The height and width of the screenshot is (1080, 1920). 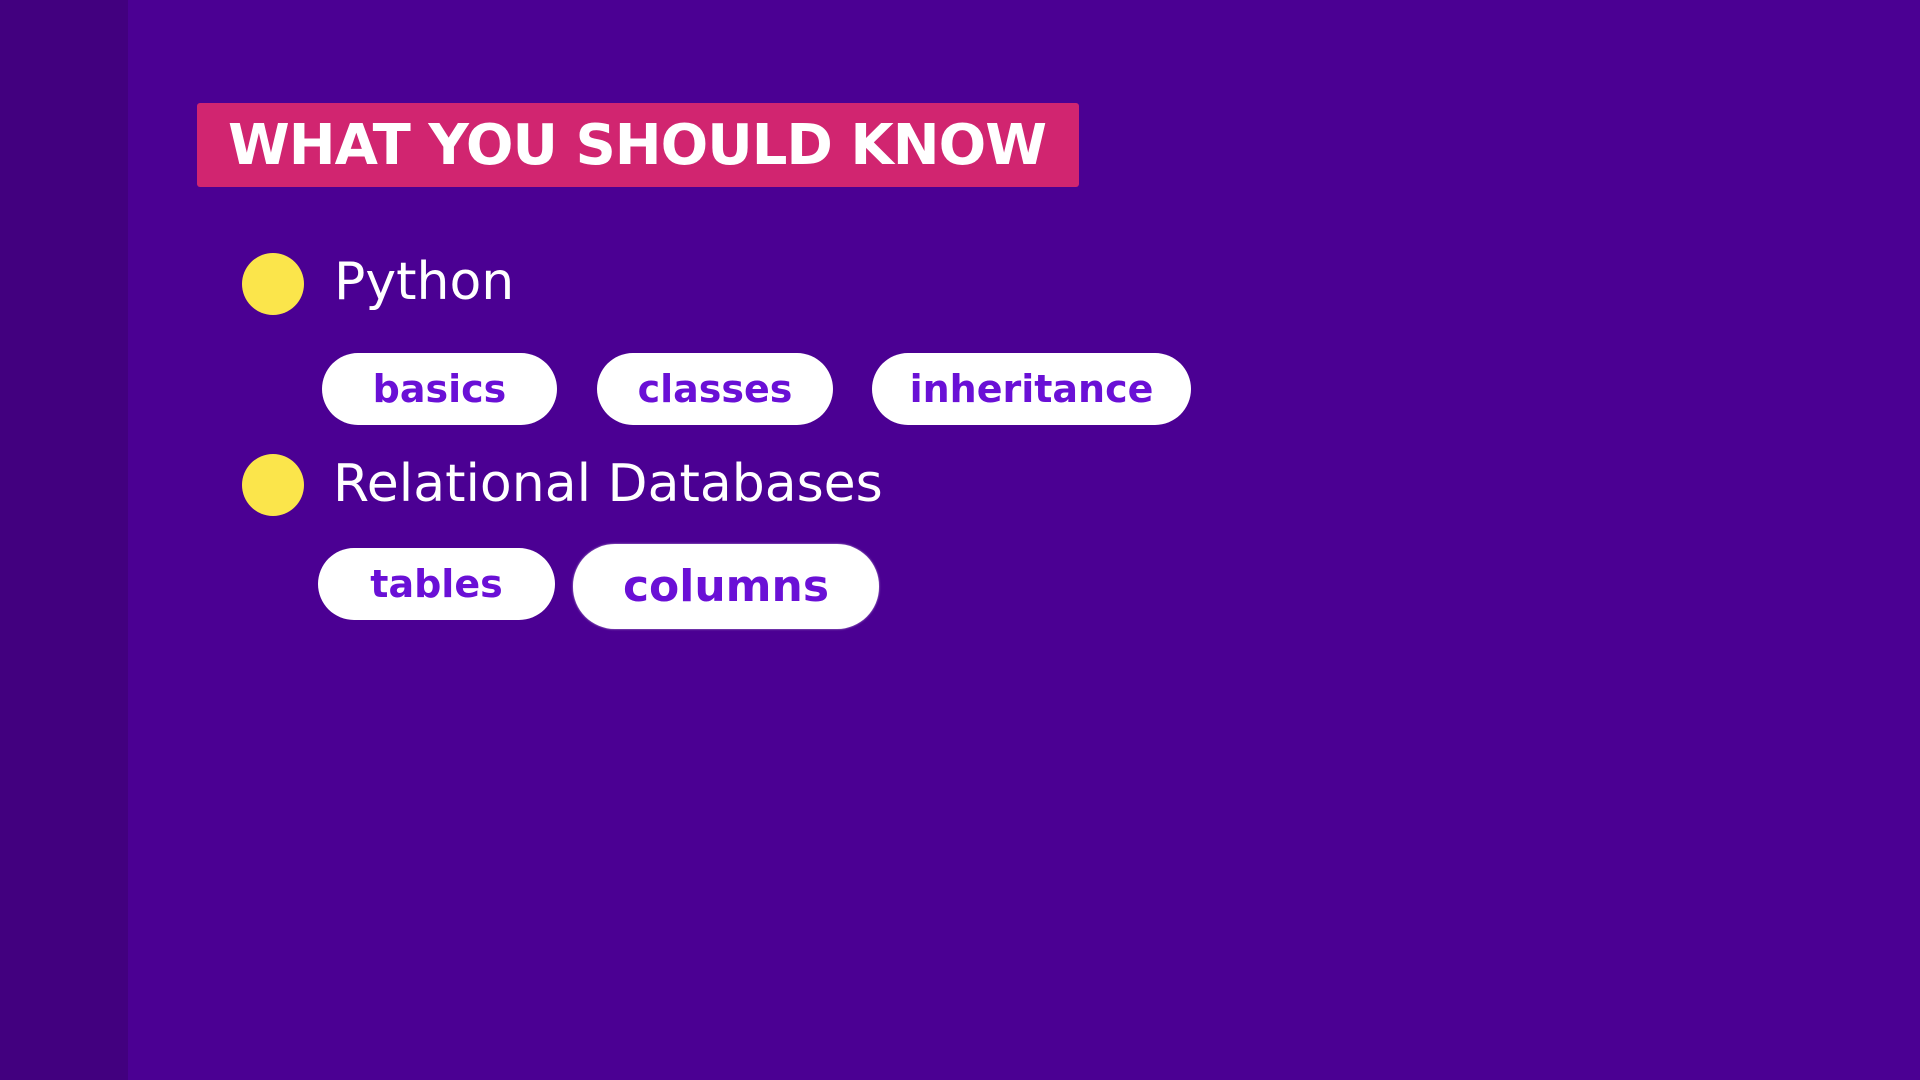 What do you see at coordinates (608, 484) in the screenshot?
I see `section-heading-relational-databases: Relational Databases` at bounding box center [608, 484].